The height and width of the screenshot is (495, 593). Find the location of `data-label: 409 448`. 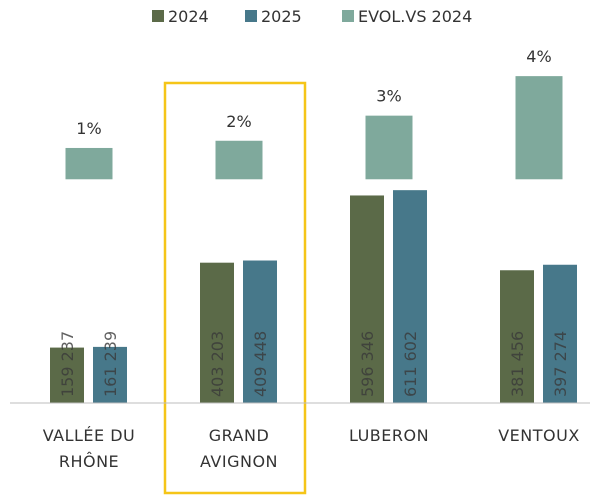

data-label: 409 448 is located at coordinates (260, 364).